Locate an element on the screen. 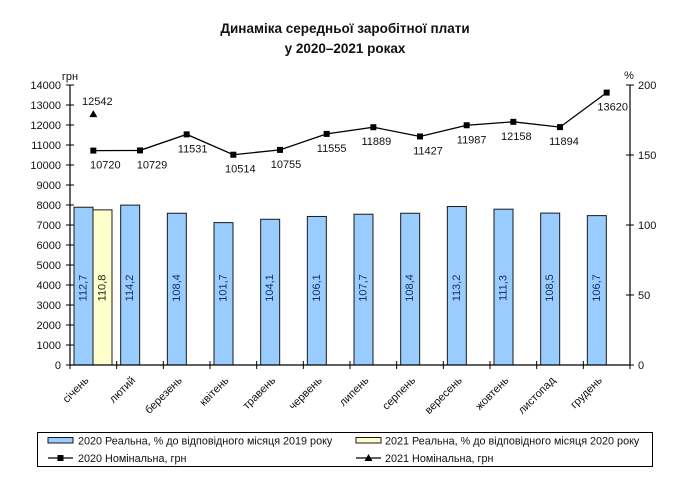 The height and width of the screenshot is (487, 694). legend-box is located at coordinates (345, 449).